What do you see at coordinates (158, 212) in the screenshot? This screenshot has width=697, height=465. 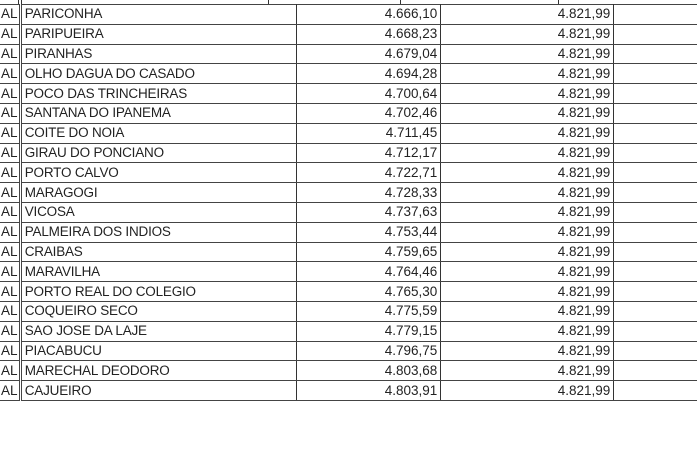 I see `municipality-cell: VICOSA` at bounding box center [158, 212].